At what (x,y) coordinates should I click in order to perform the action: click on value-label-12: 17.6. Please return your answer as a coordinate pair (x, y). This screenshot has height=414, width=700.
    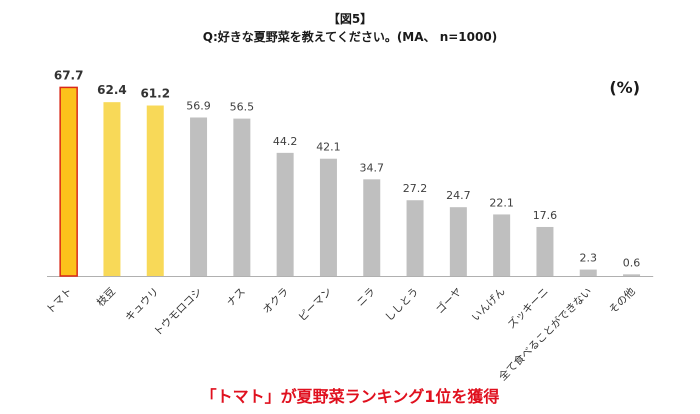
    Looking at the image, I should click on (545, 215).